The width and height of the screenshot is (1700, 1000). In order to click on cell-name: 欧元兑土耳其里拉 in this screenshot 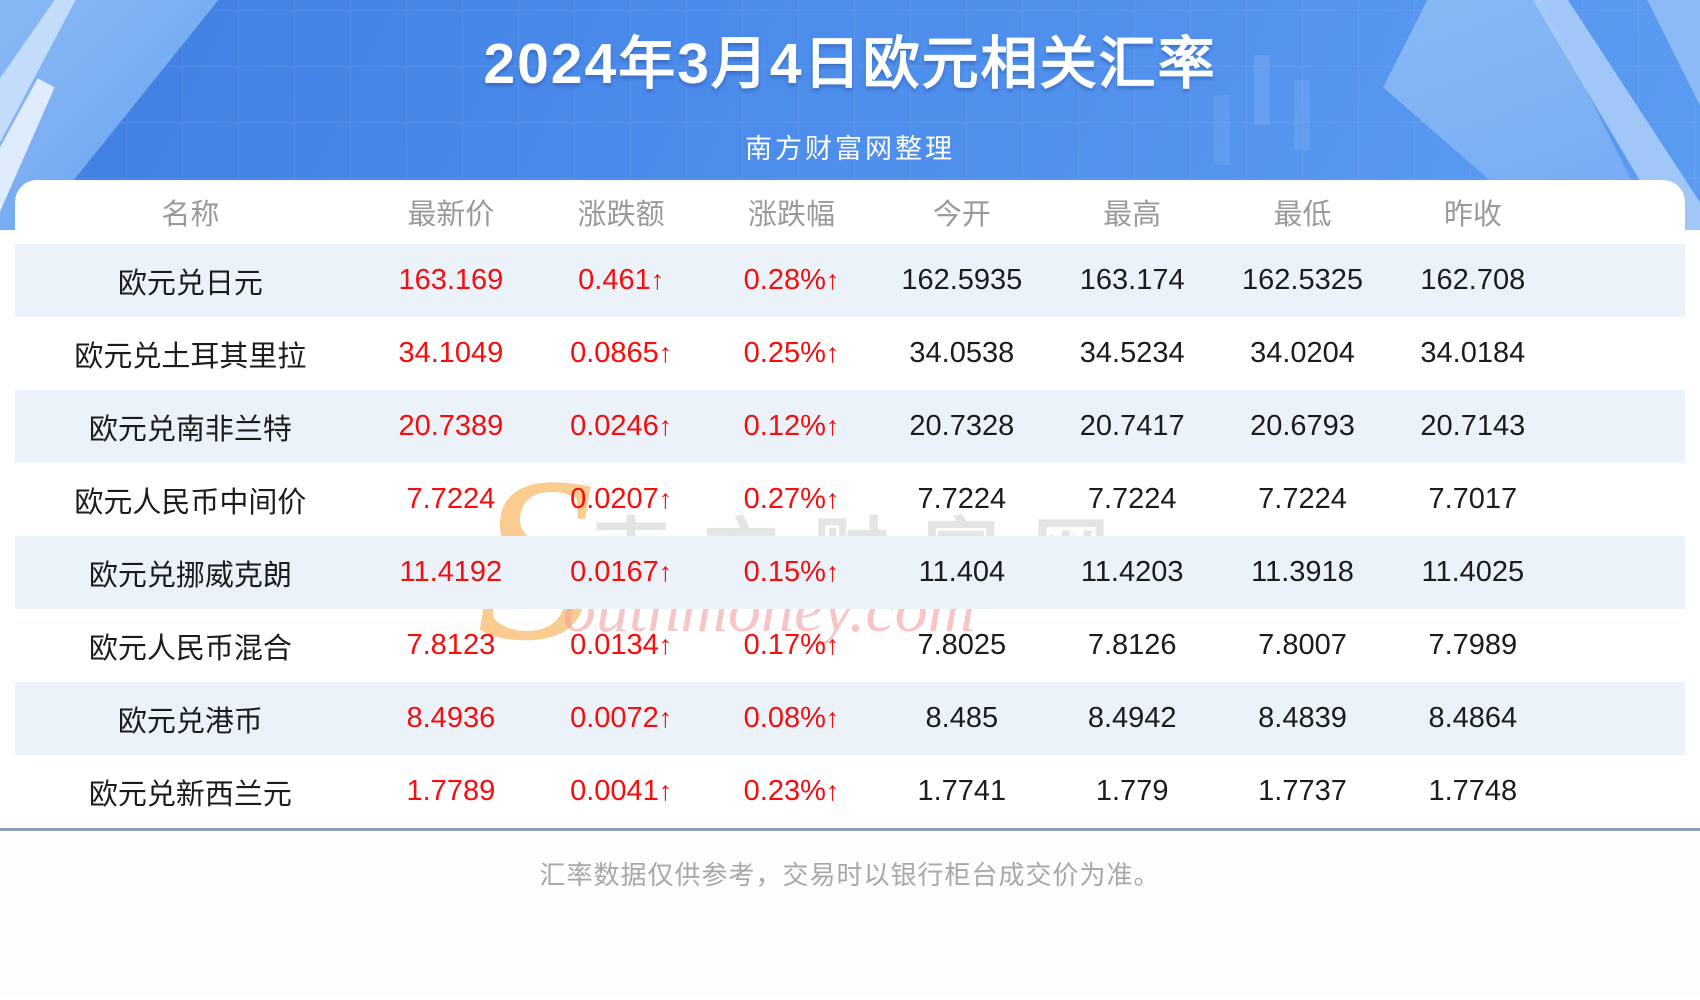, I will do `click(190, 353)`.